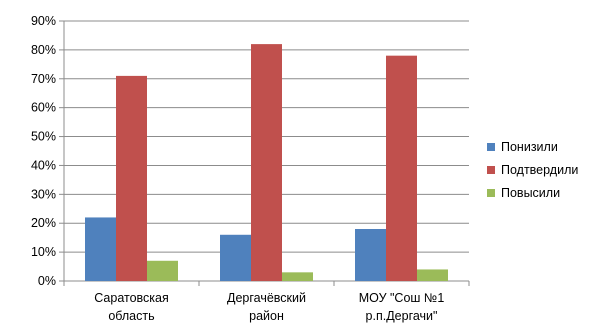 The image size is (597, 325). Describe the element at coordinates (131, 298) in the screenshot. I see `x-tick-label: Саратовская` at that location.